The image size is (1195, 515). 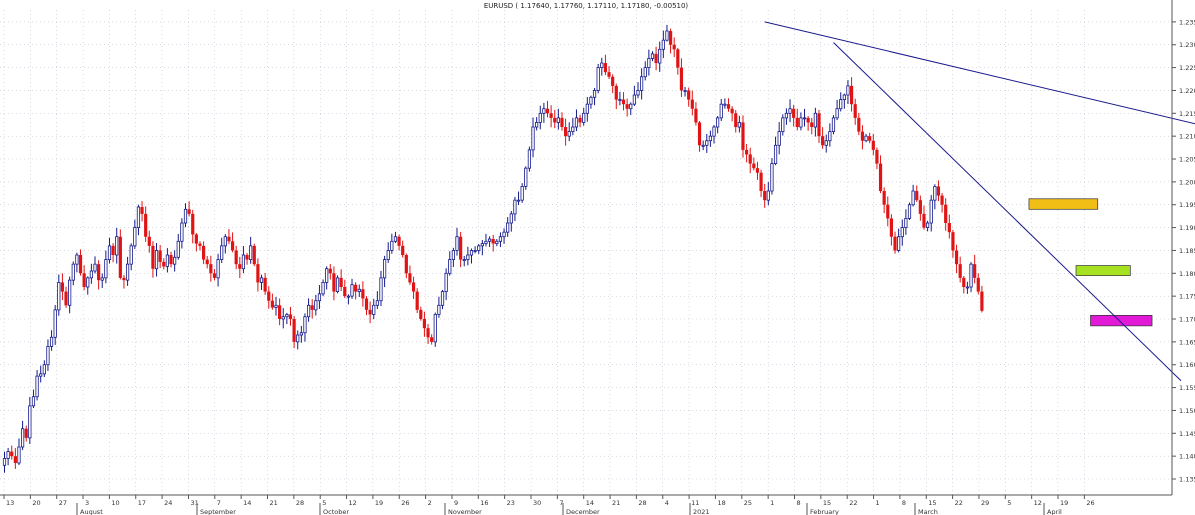 What do you see at coordinates (1187, 228) in the screenshot?
I see `y-tick-label: 1.190` at bounding box center [1187, 228].